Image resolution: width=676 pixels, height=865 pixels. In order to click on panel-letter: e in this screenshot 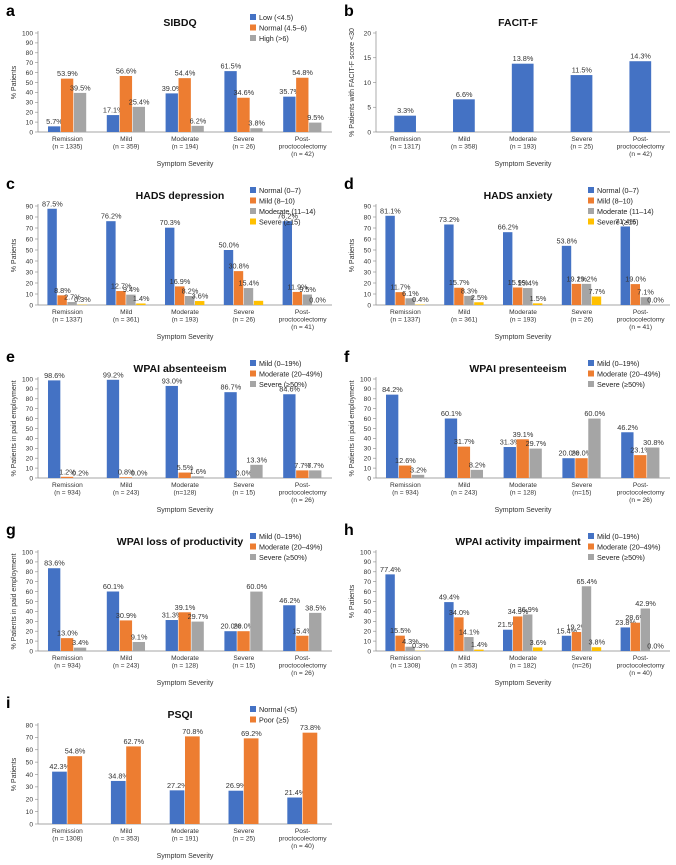, I will do `click(10, 357)`.